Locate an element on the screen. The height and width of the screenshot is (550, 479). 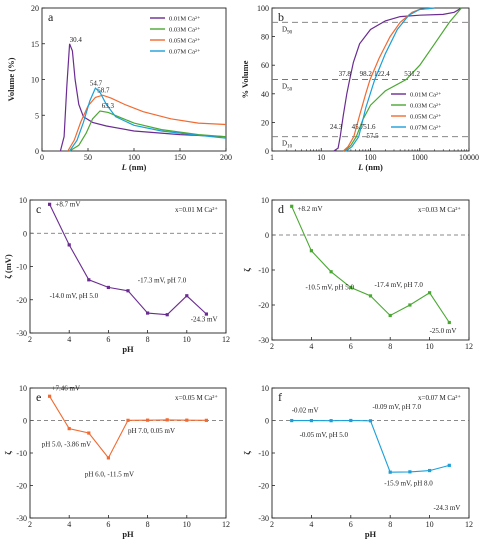
value-annotation: +7.46 mV is located at coordinates (66, 389).